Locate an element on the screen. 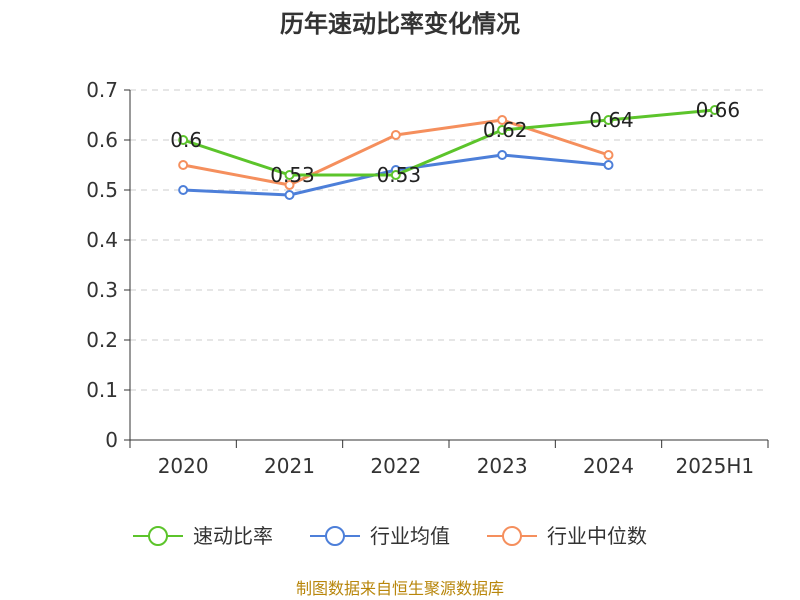 This screenshot has width=800, height=600. y-tick-label: 0.1 is located at coordinates (102, 390).